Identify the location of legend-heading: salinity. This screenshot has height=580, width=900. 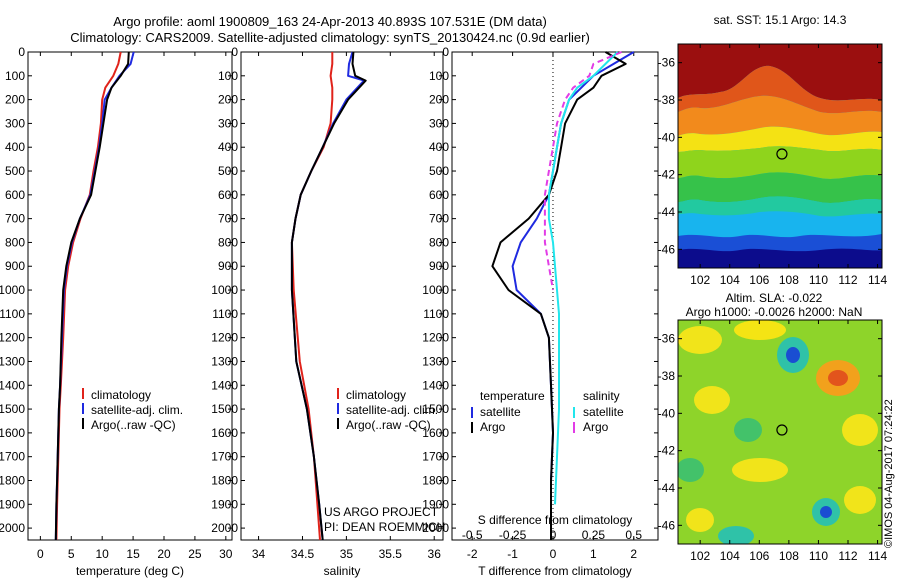
(601, 396).